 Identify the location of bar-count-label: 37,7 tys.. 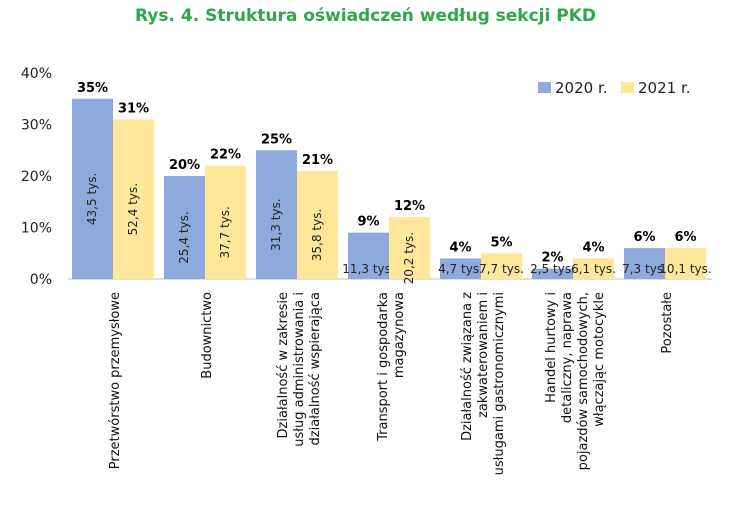
(225, 232).